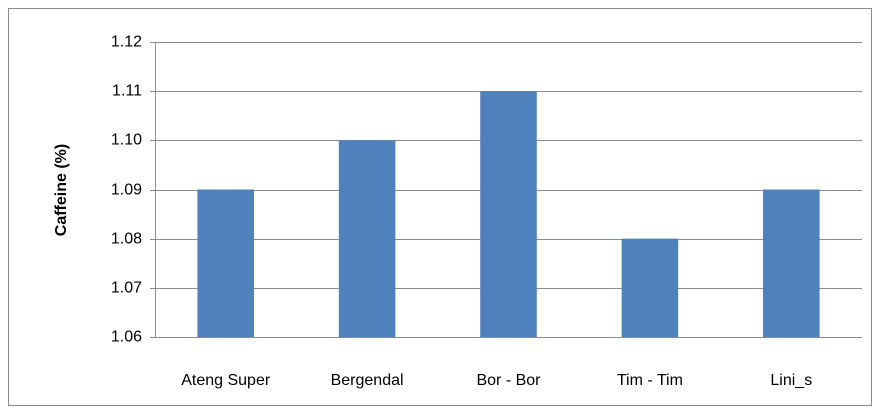  What do you see at coordinates (127, 91) in the screenshot?
I see `y-tick-label: 1.11` at bounding box center [127, 91].